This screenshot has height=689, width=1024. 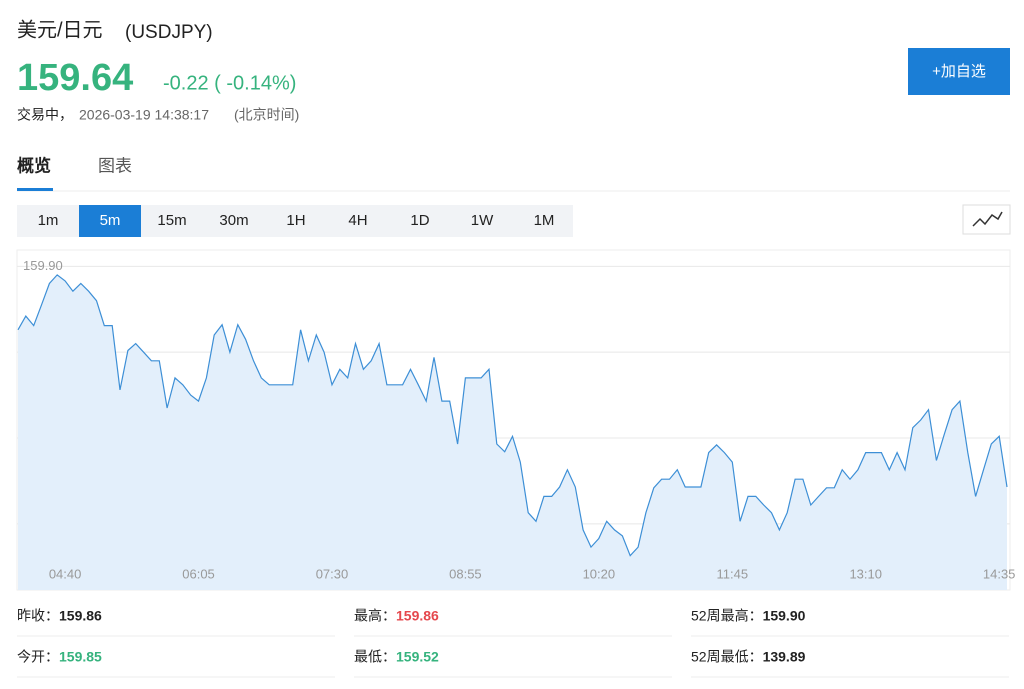 I want to click on chart-type-button, so click(x=986, y=219).